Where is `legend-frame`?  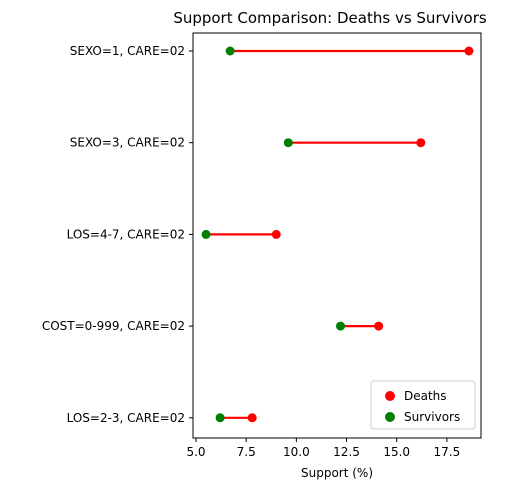 legend-frame is located at coordinates (423, 405).